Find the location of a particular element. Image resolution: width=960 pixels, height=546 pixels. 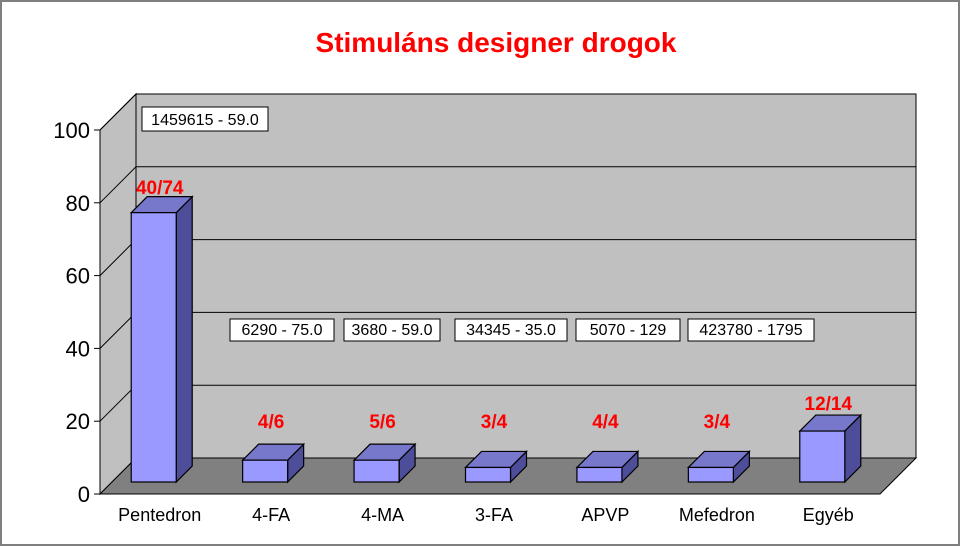

y-tick-label: 20 is located at coordinates (78, 421).